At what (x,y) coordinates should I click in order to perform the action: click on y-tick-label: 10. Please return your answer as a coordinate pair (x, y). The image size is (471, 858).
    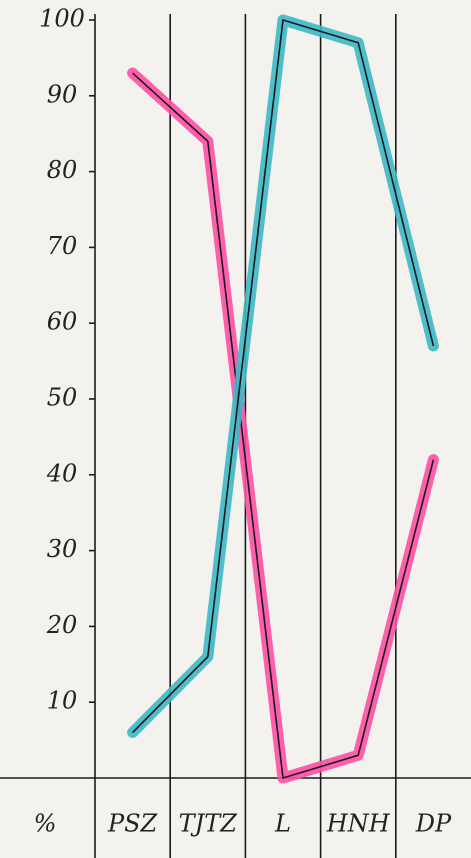
    Looking at the image, I should click on (62, 701).